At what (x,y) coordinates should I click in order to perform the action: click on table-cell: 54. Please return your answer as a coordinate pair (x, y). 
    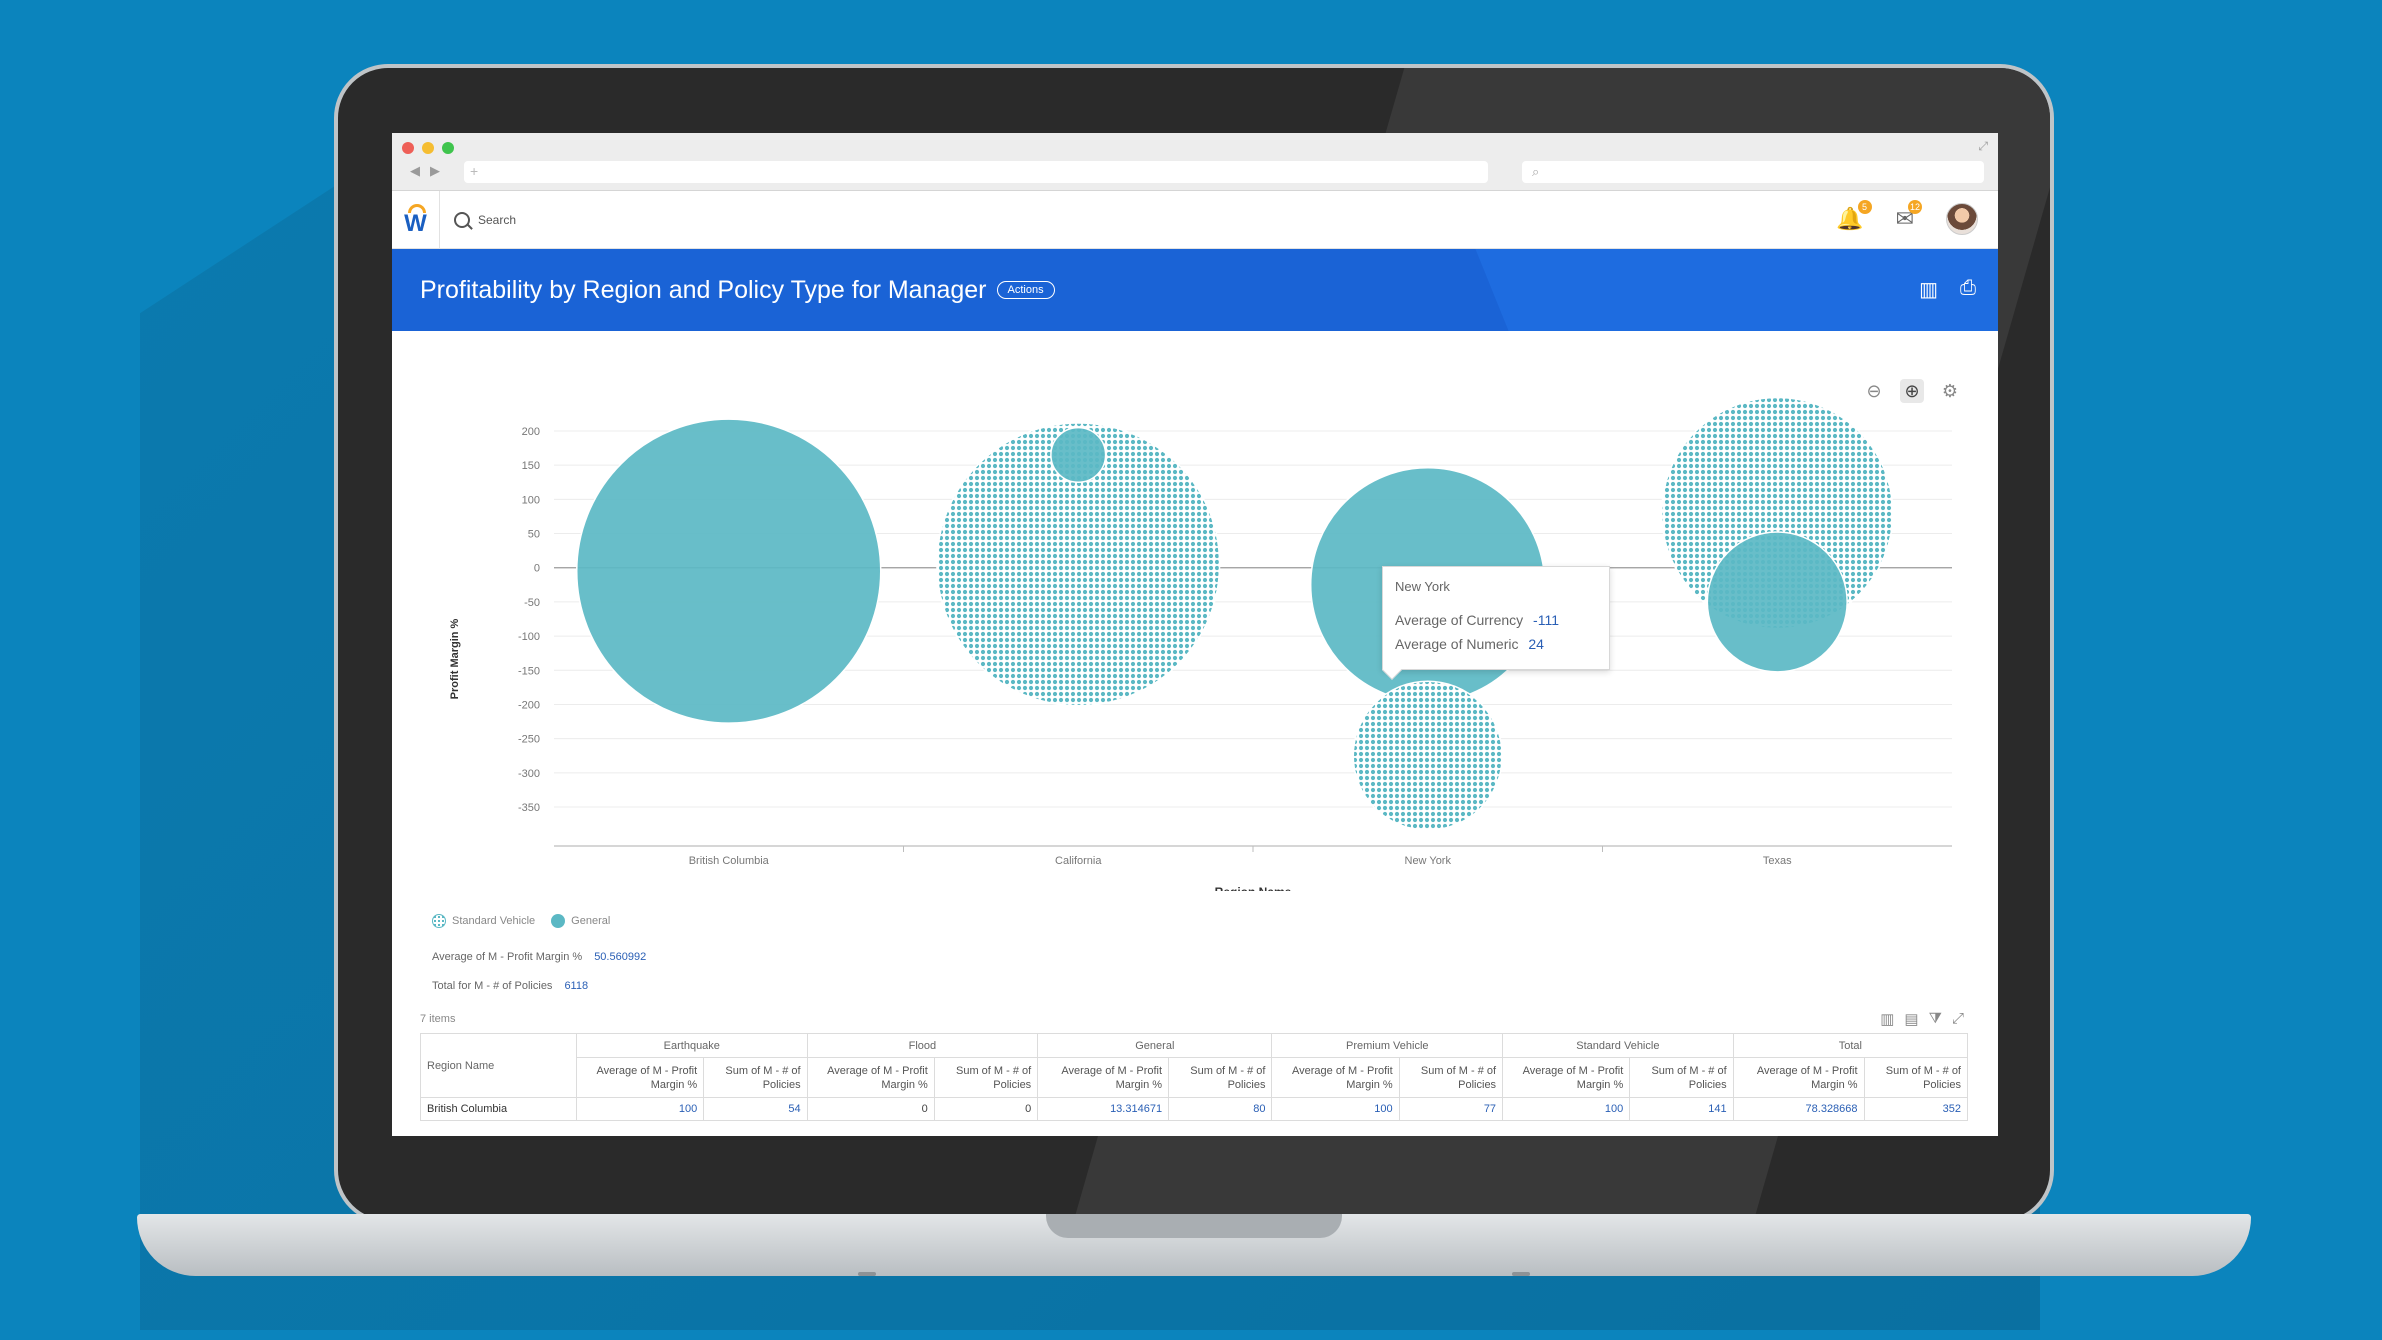
    Looking at the image, I should click on (755, 1109).